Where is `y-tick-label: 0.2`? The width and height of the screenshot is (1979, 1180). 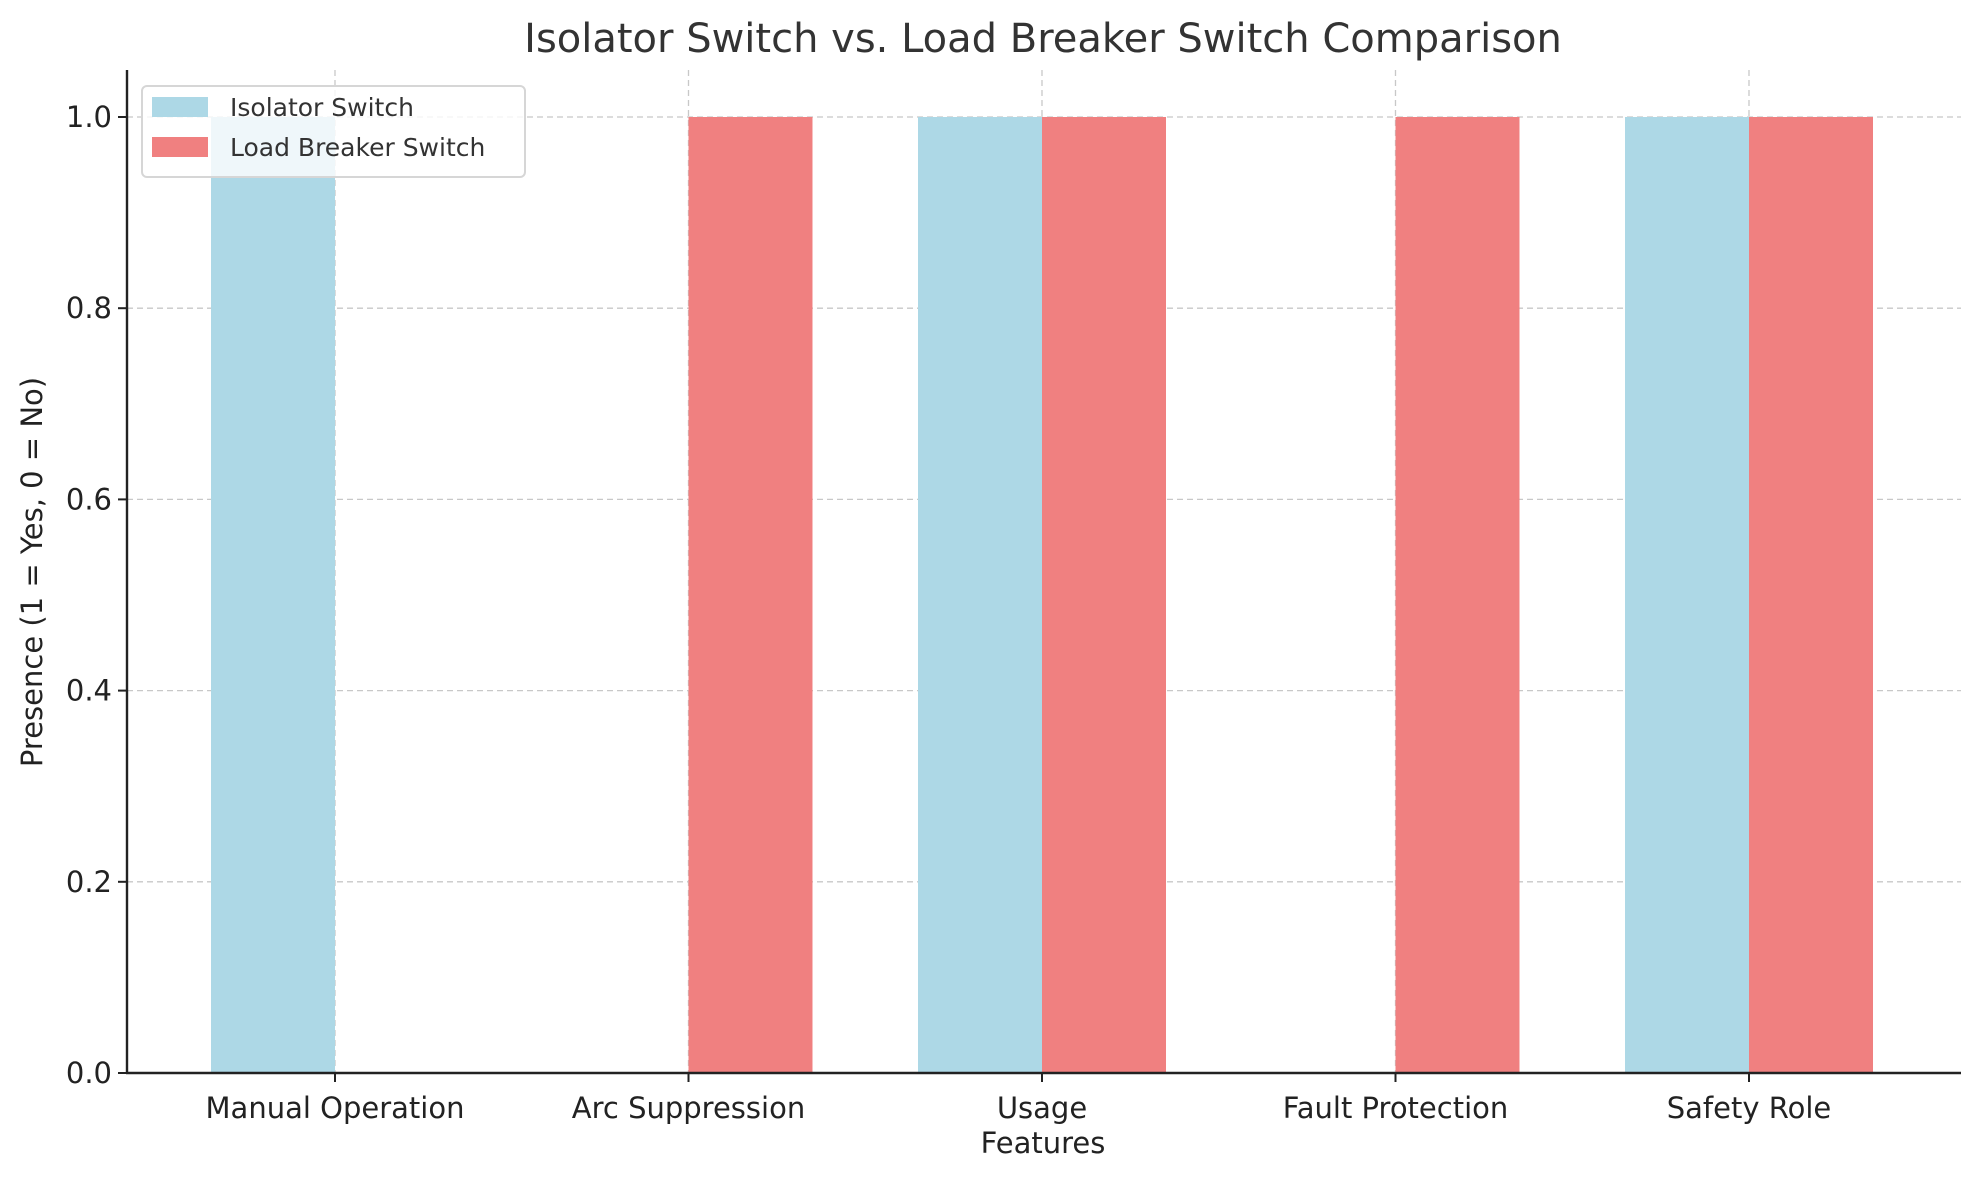 y-tick-label: 0.2 is located at coordinates (89, 882).